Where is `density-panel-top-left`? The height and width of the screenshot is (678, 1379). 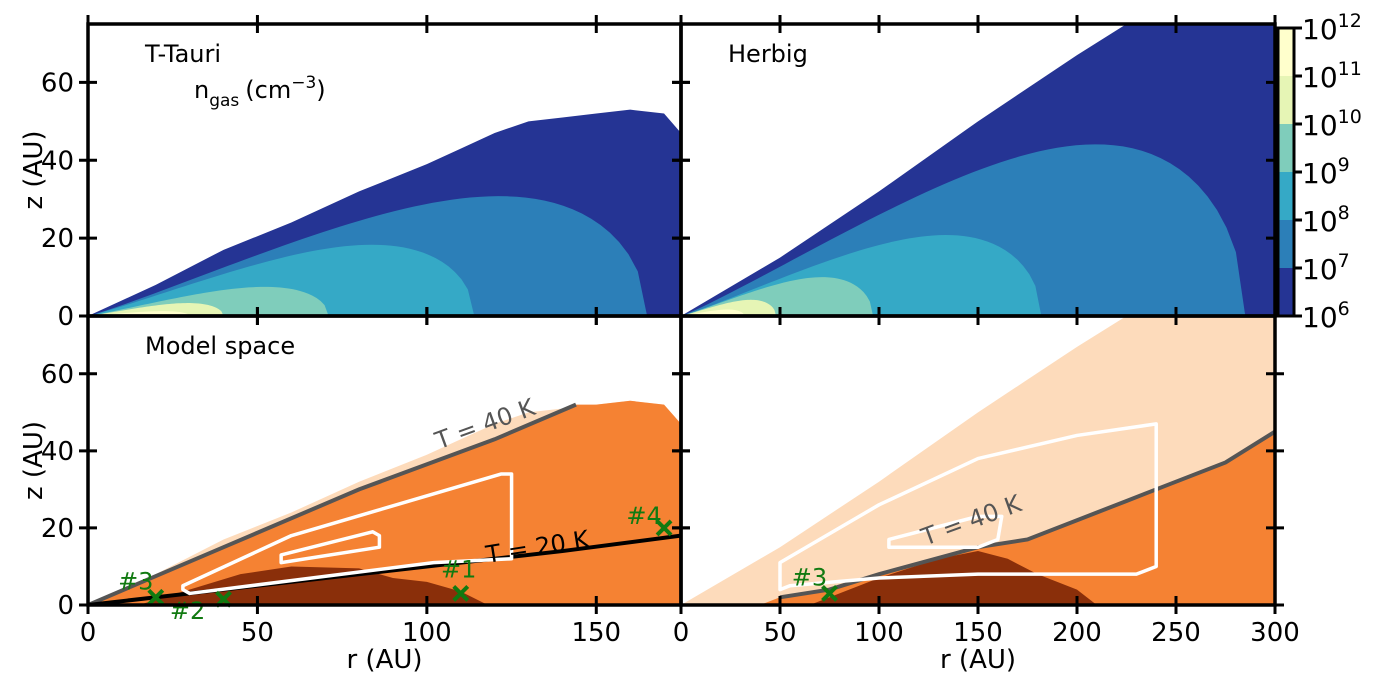 density-panel-top-left is located at coordinates (384, 212).